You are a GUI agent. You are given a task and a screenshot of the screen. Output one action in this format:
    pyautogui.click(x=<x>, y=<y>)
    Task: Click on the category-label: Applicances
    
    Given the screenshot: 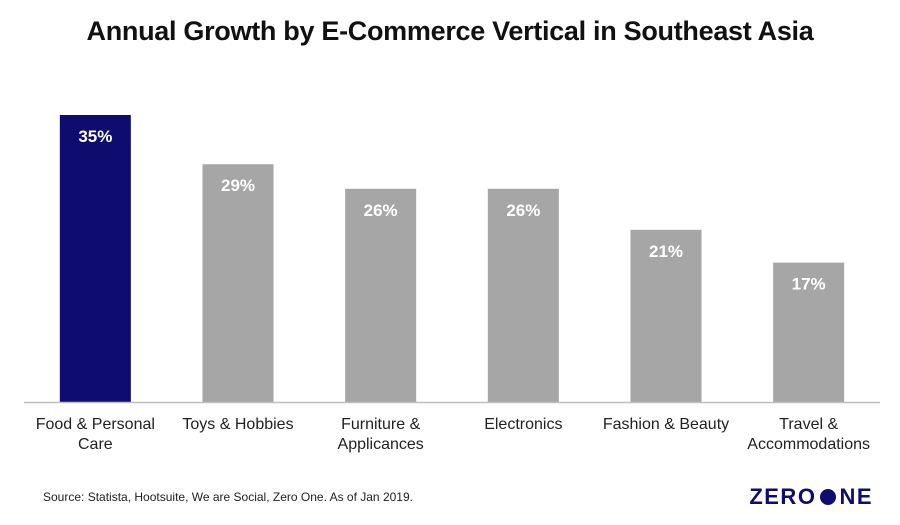 What is the action you would take?
    pyautogui.click(x=381, y=444)
    